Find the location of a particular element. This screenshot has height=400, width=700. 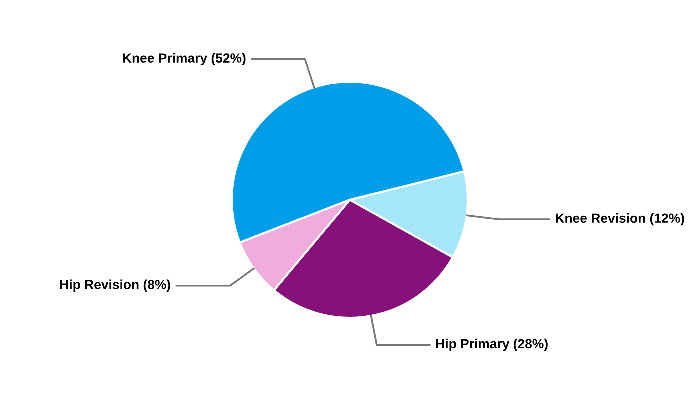

slice-label: Hip Primary (28%) is located at coordinates (492, 345).